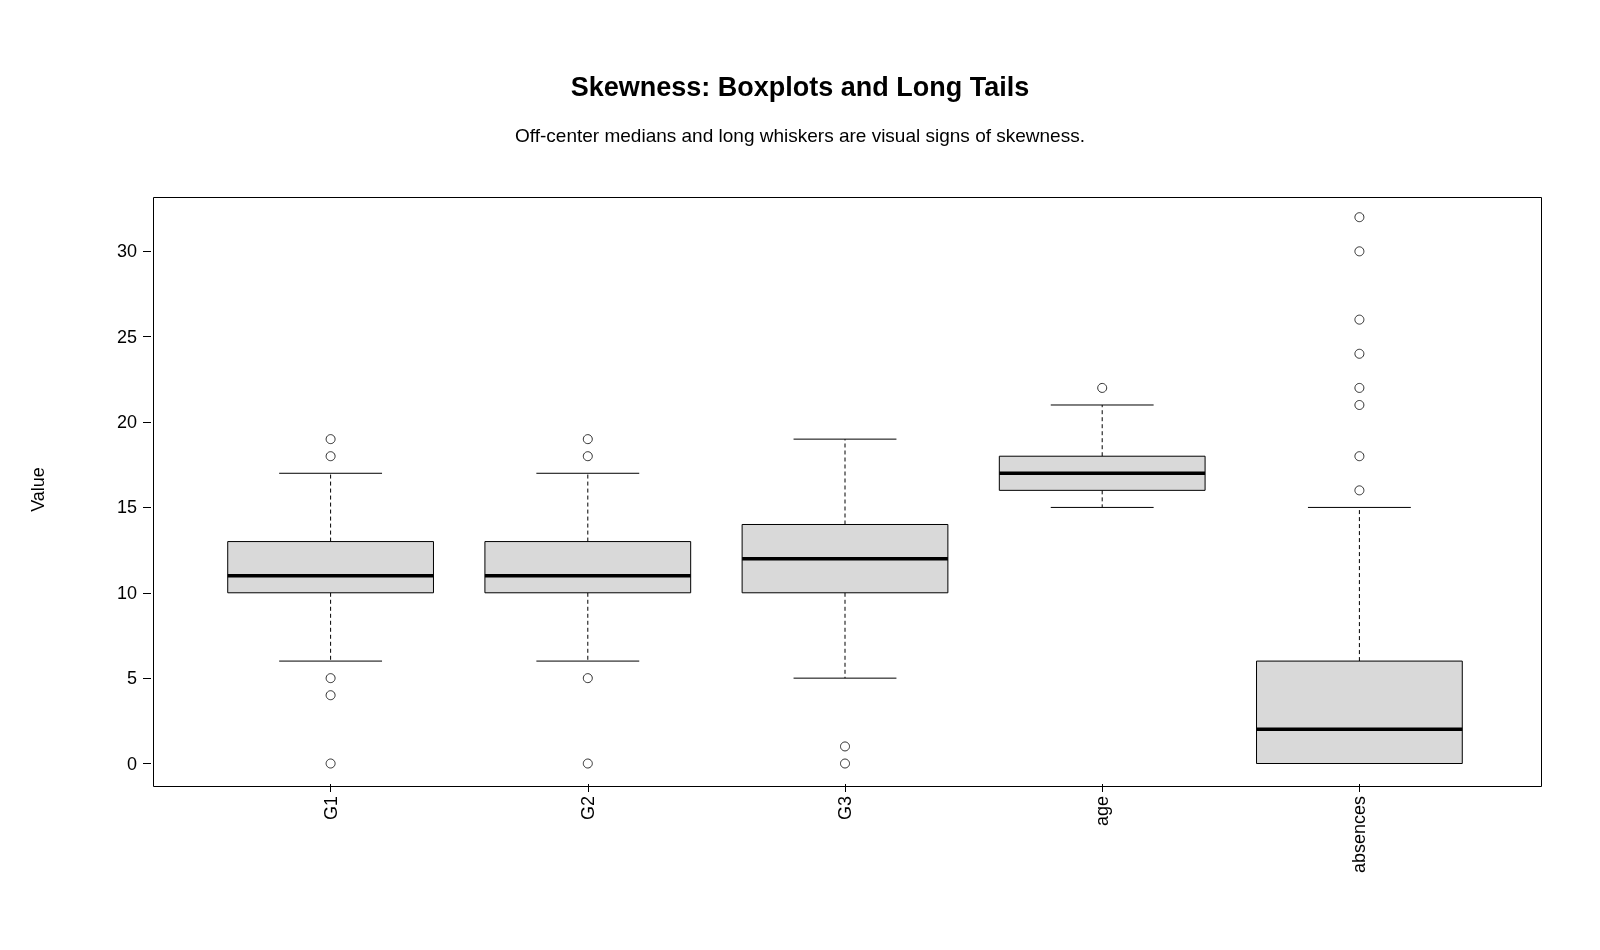 The height and width of the screenshot is (950, 1600). What do you see at coordinates (38, 489) in the screenshot?
I see `y-axis-title: Value` at bounding box center [38, 489].